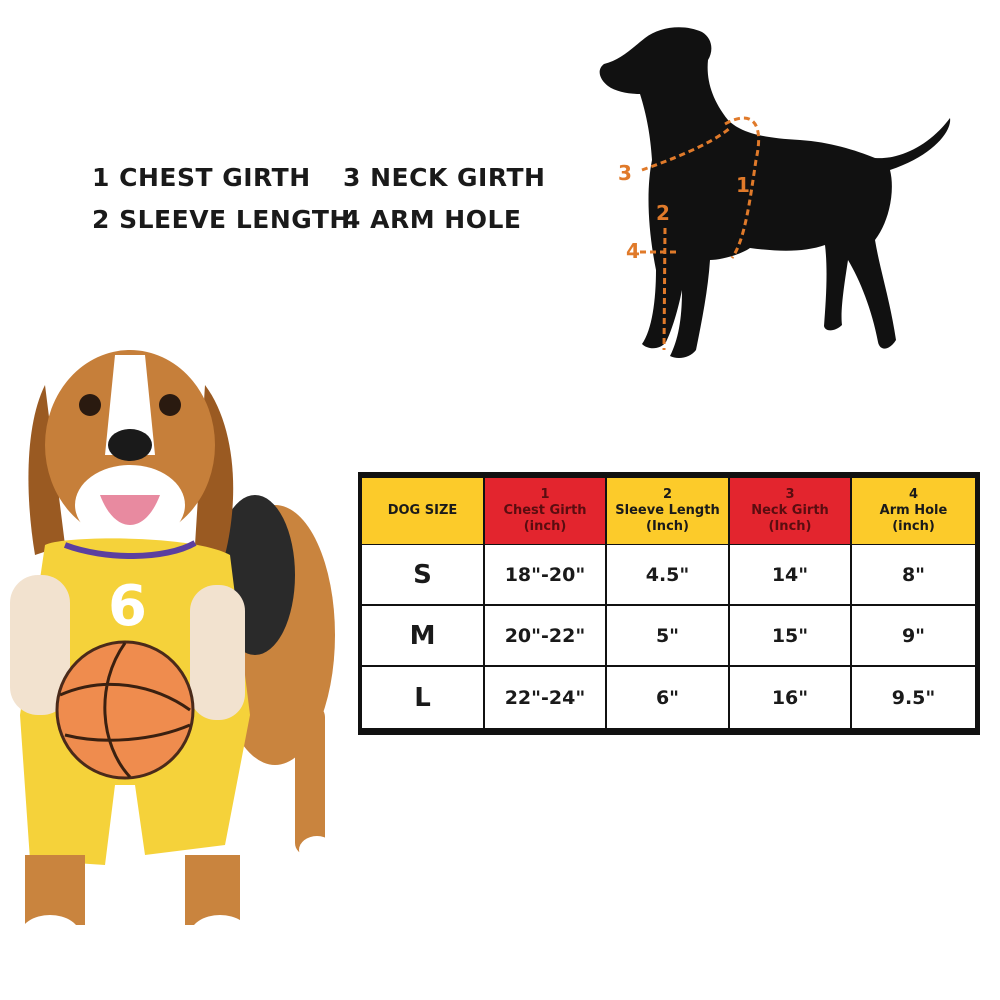  What do you see at coordinates (790, 635) in the screenshot?
I see `table-cell: 15"` at bounding box center [790, 635].